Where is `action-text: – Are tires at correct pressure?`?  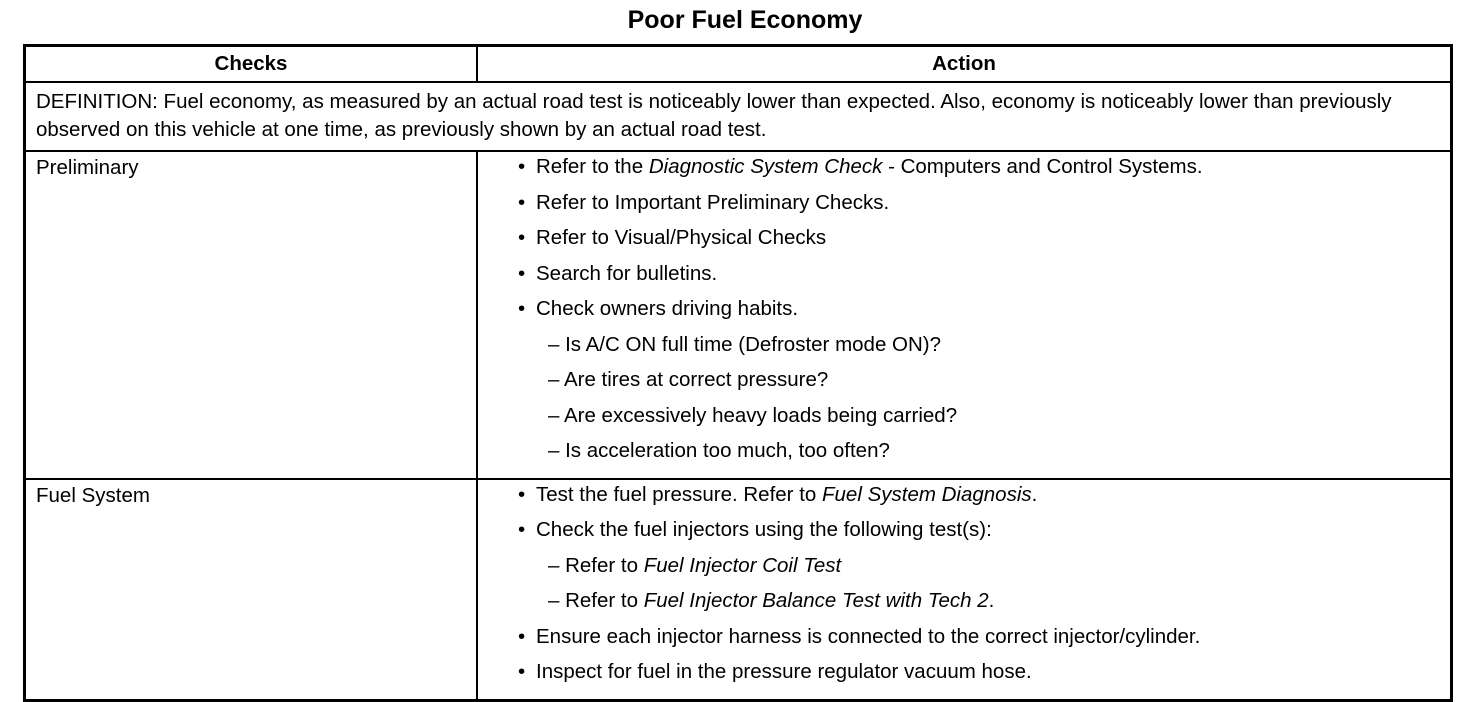
action-text: – Are tires at correct pressure? is located at coordinates (688, 379).